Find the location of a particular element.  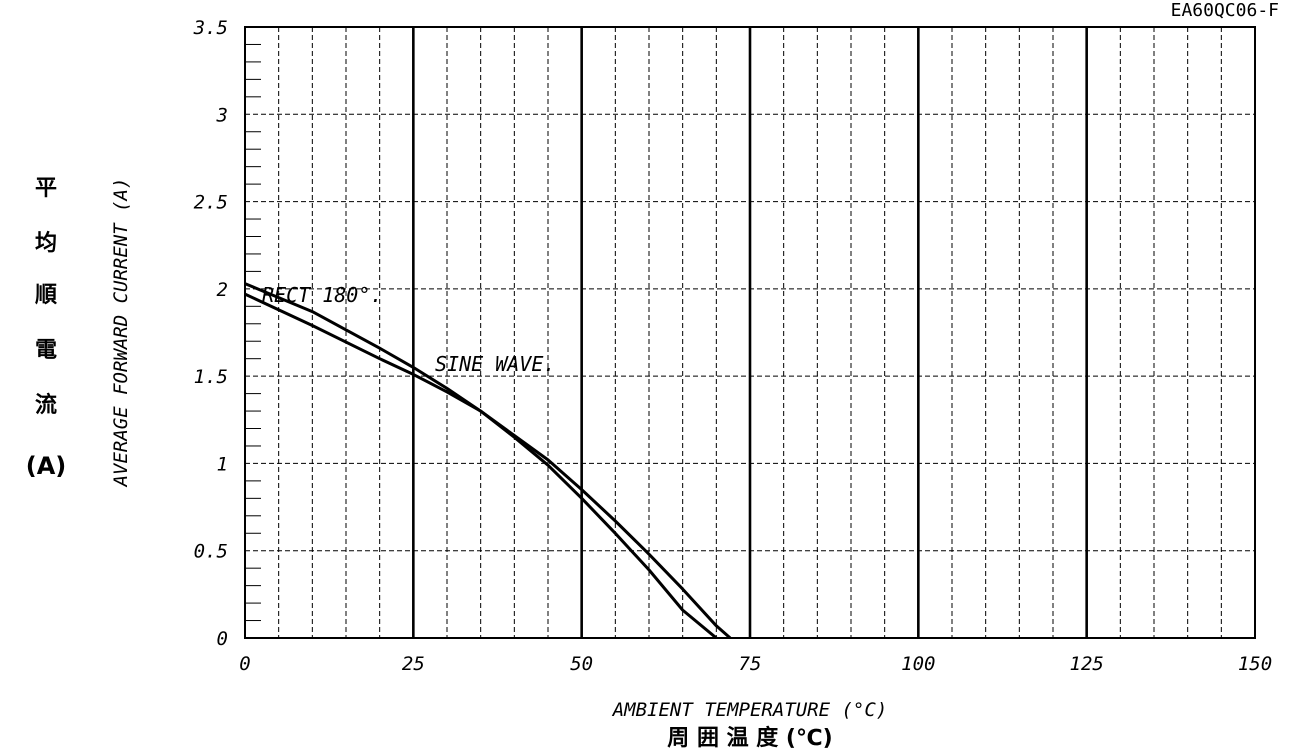

y-tick-label: 1 is located at coordinates (222, 464).